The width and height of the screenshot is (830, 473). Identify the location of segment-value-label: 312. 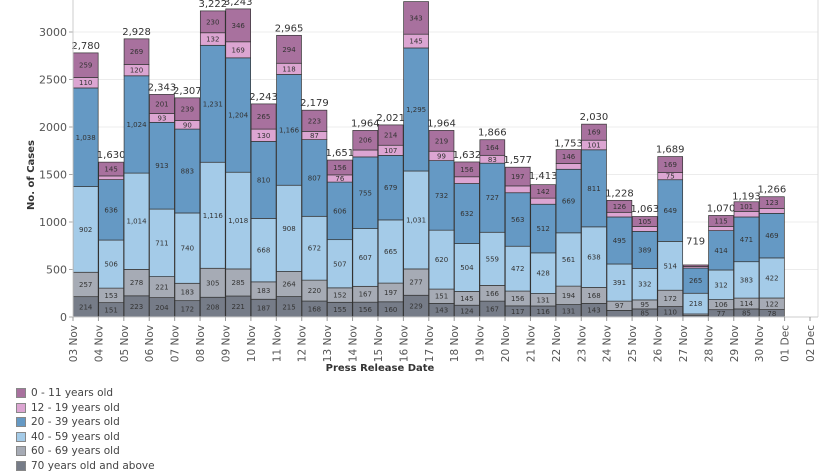
(720, 285).